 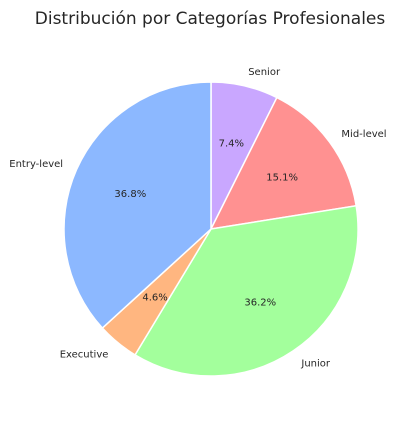 What do you see at coordinates (84, 354) in the screenshot?
I see `pie-category-label-executive: Executive` at bounding box center [84, 354].